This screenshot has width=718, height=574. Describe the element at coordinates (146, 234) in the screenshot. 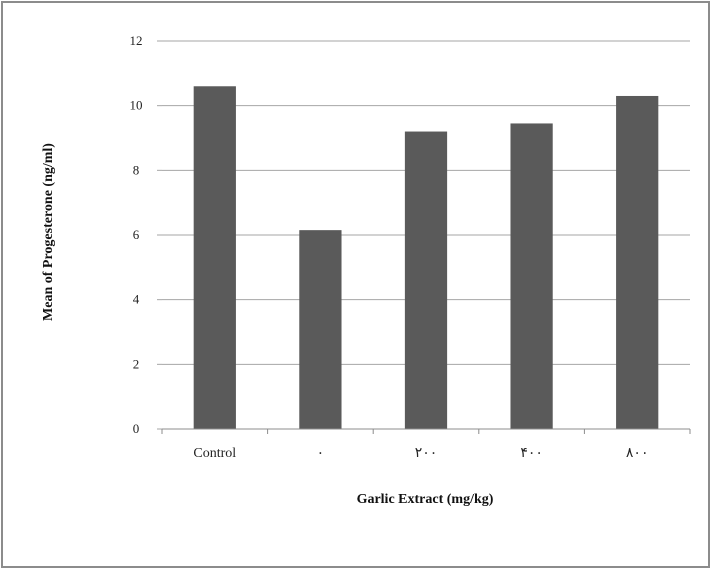

I see `y-tick-labels: 0 2 4 6 8 10 12` at that location.